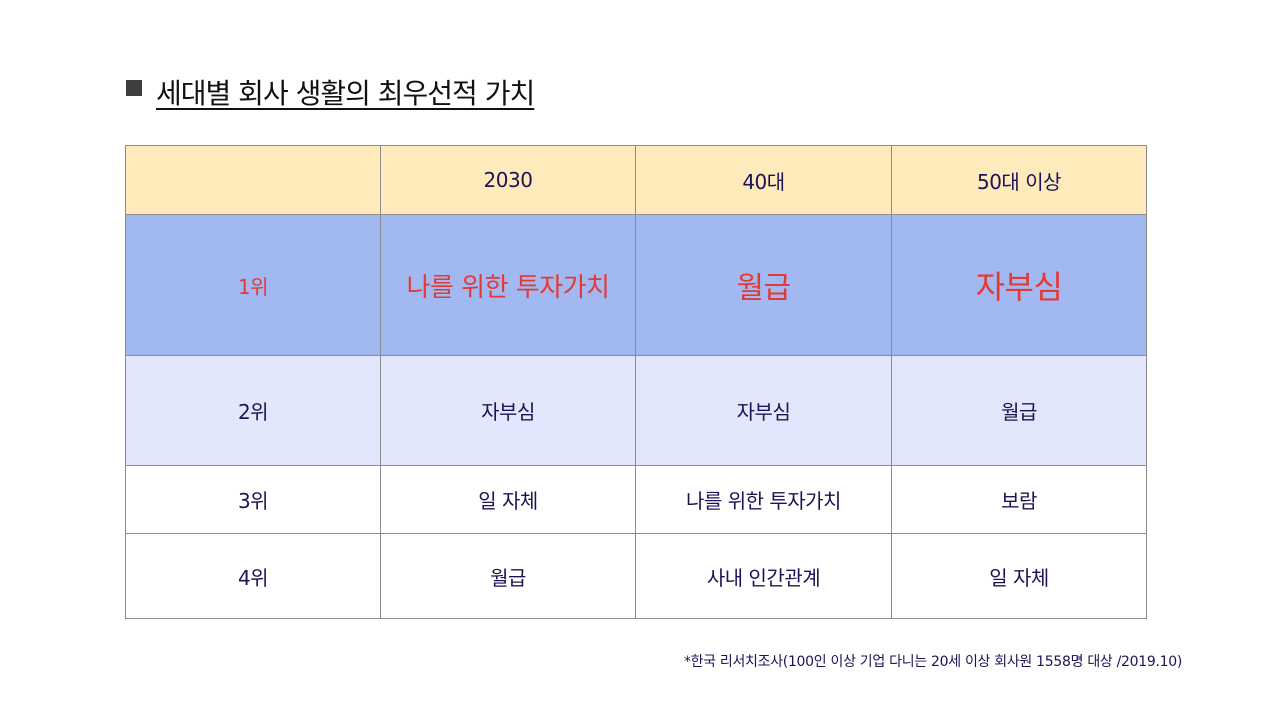 The height and width of the screenshot is (720, 1280). What do you see at coordinates (1019, 180) in the screenshot?
I see `header-cell-50s-plus: 50대 이상` at bounding box center [1019, 180].